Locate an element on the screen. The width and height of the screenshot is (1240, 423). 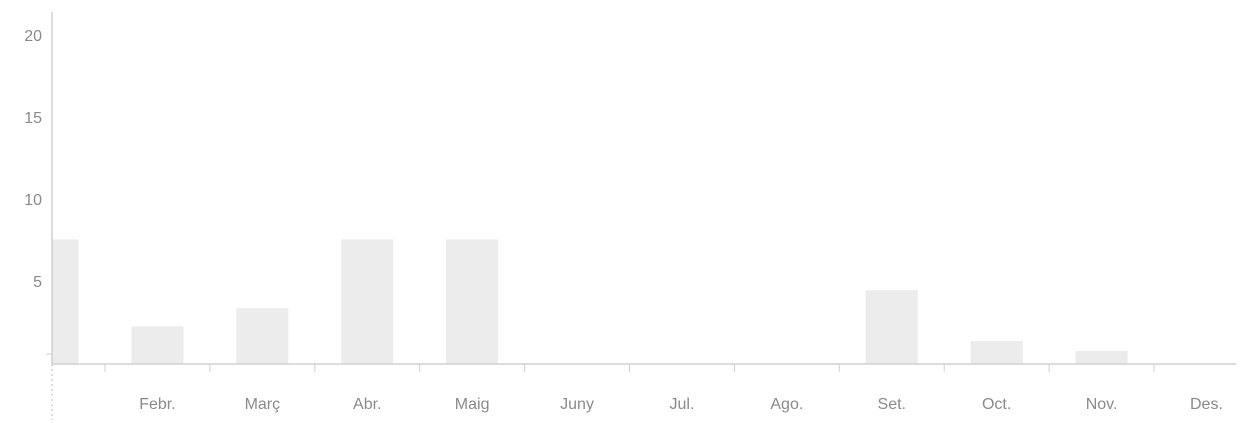
x-tick-label: Febr. is located at coordinates (157, 404).